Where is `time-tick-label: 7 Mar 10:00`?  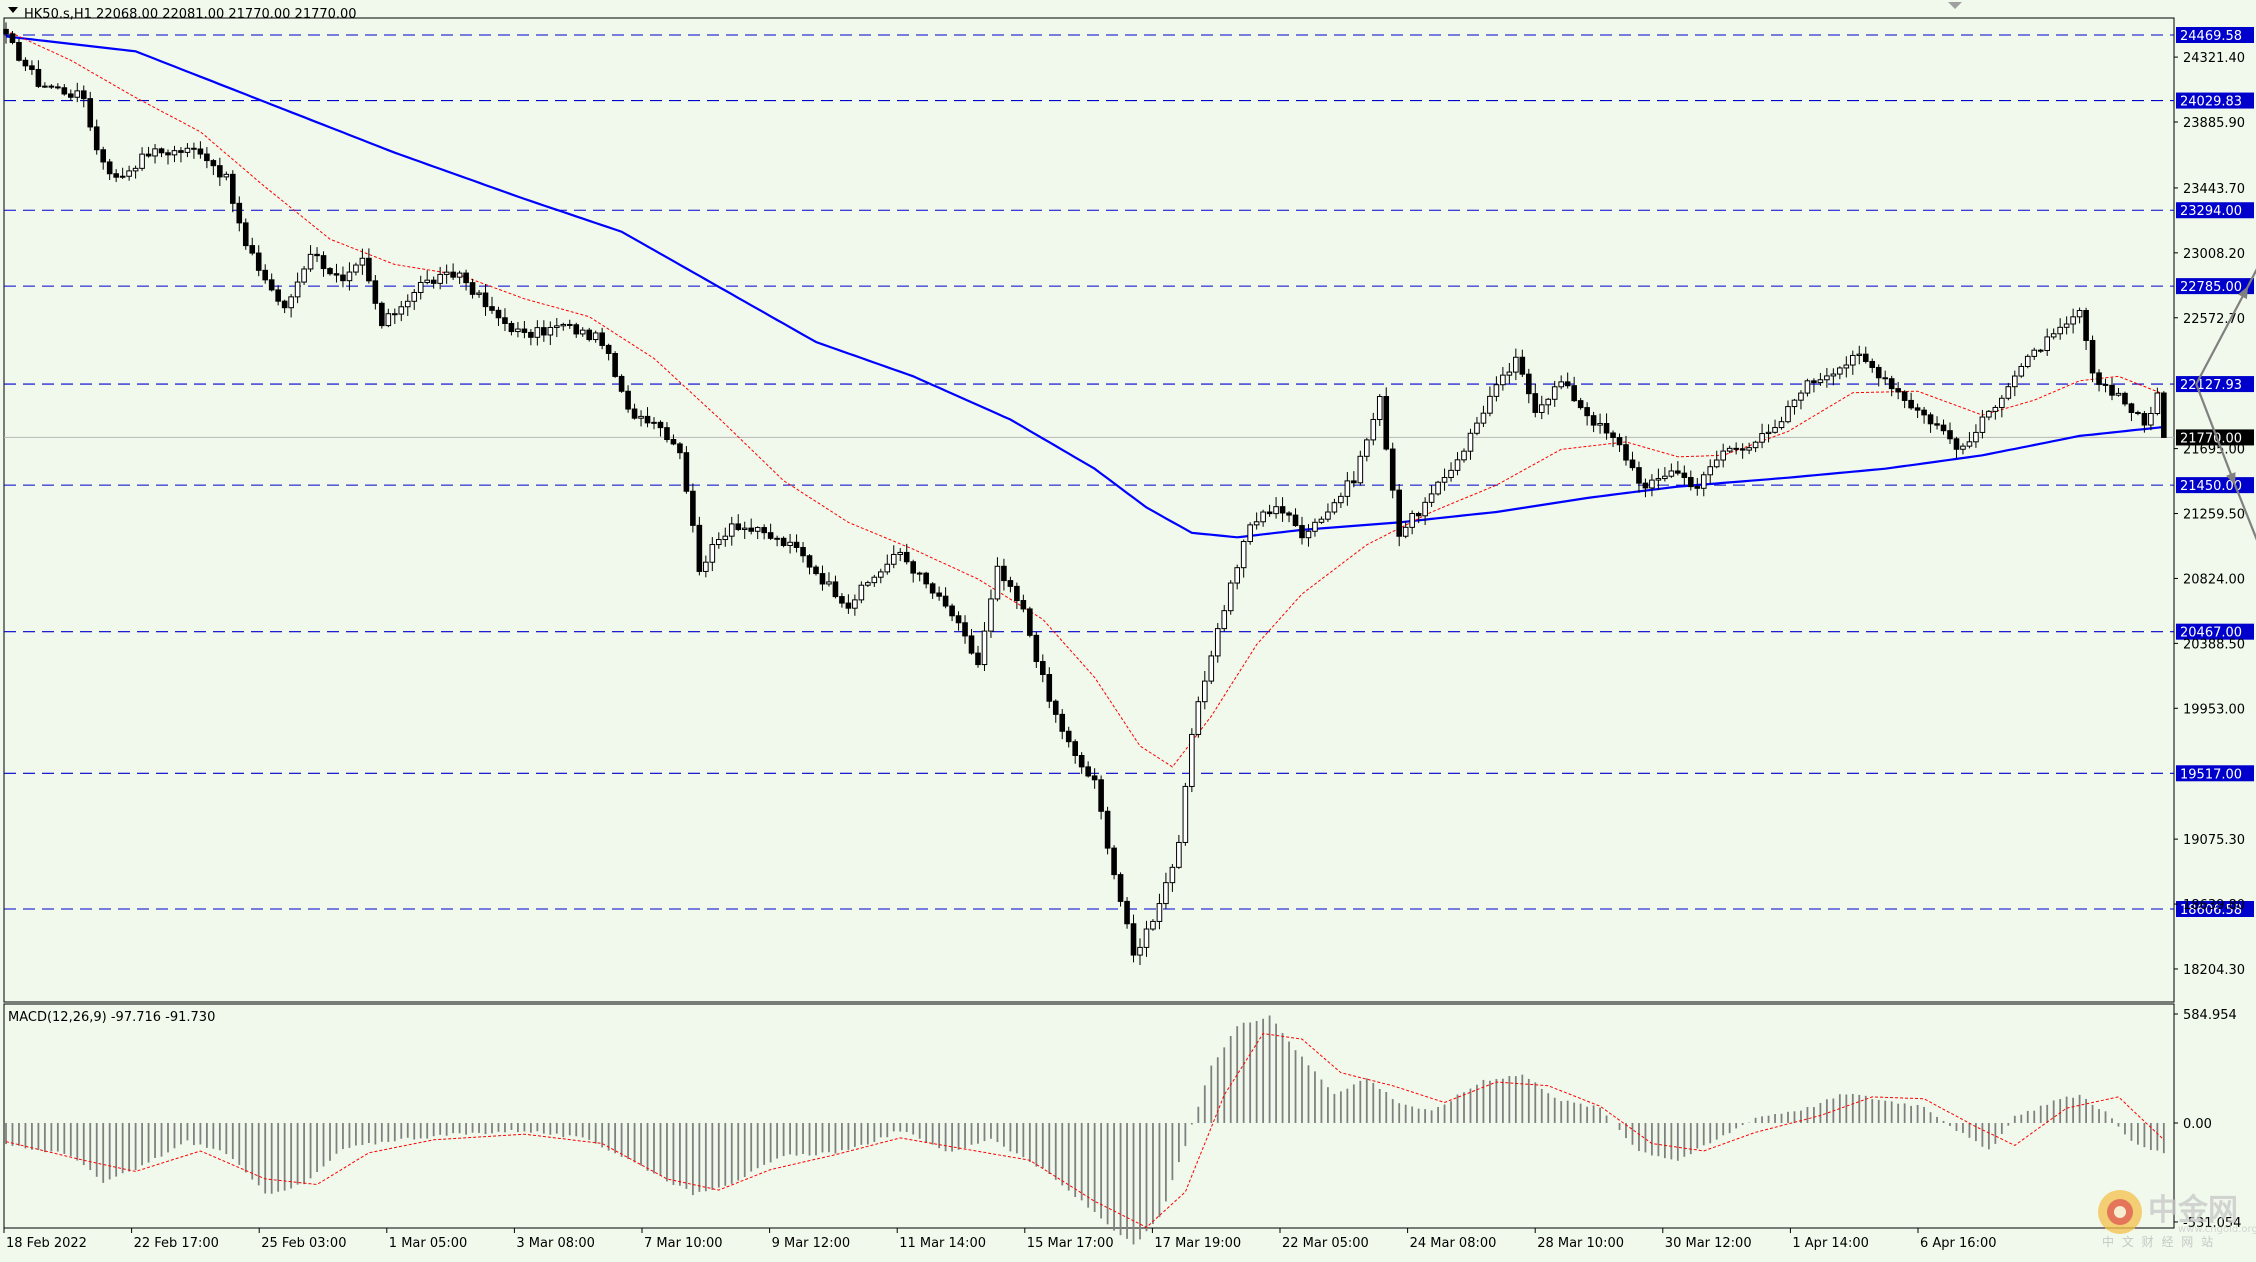
time-tick-label: 7 Mar 10:00 is located at coordinates (683, 1243).